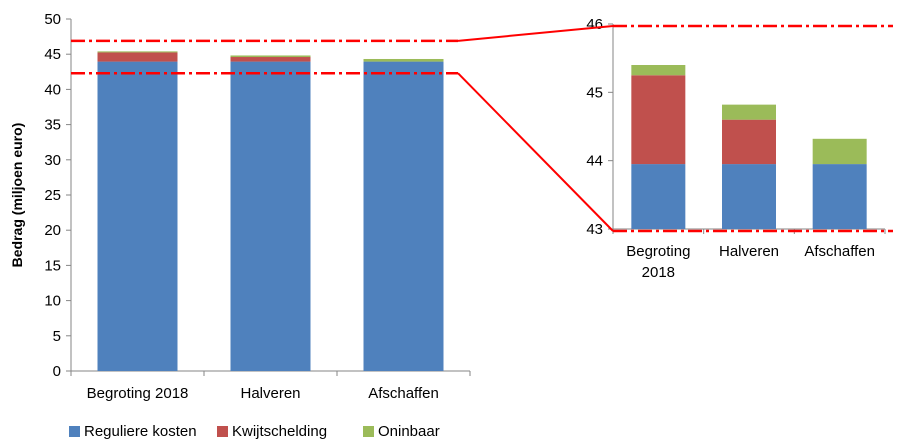 The height and width of the screenshot is (446, 902). What do you see at coordinates (594, 229) in the screenshot?
I see `zoom-y-tick-label: 43` at bounding box center [594, 229].